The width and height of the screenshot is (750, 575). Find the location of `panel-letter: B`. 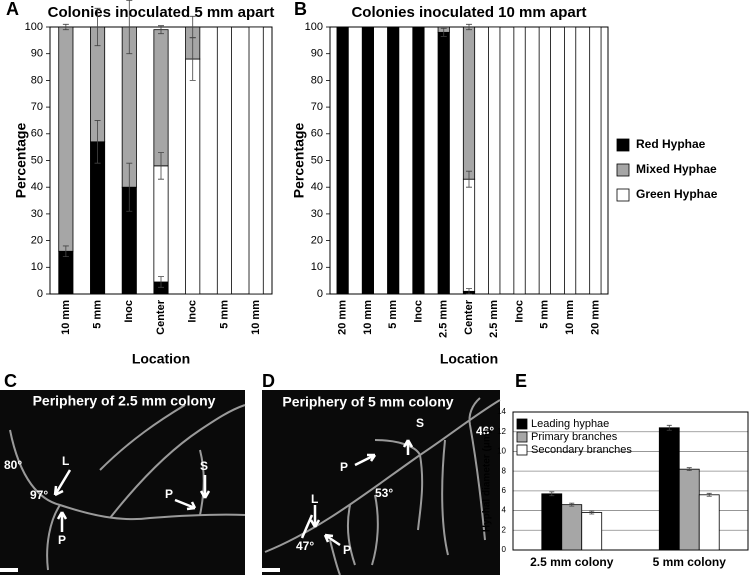

panel-letter: B is located at coordinates (300, 9).